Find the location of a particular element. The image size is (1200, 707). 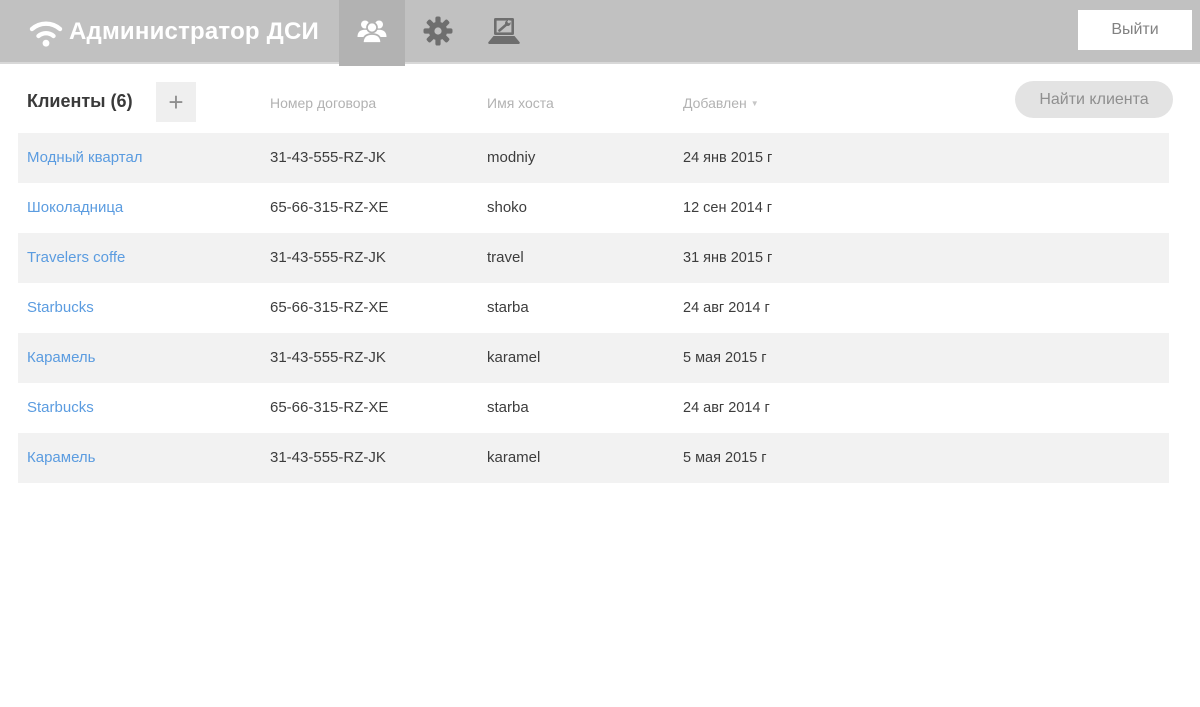

client-name-link: Модный квартал is located at coordinates (85, 157).